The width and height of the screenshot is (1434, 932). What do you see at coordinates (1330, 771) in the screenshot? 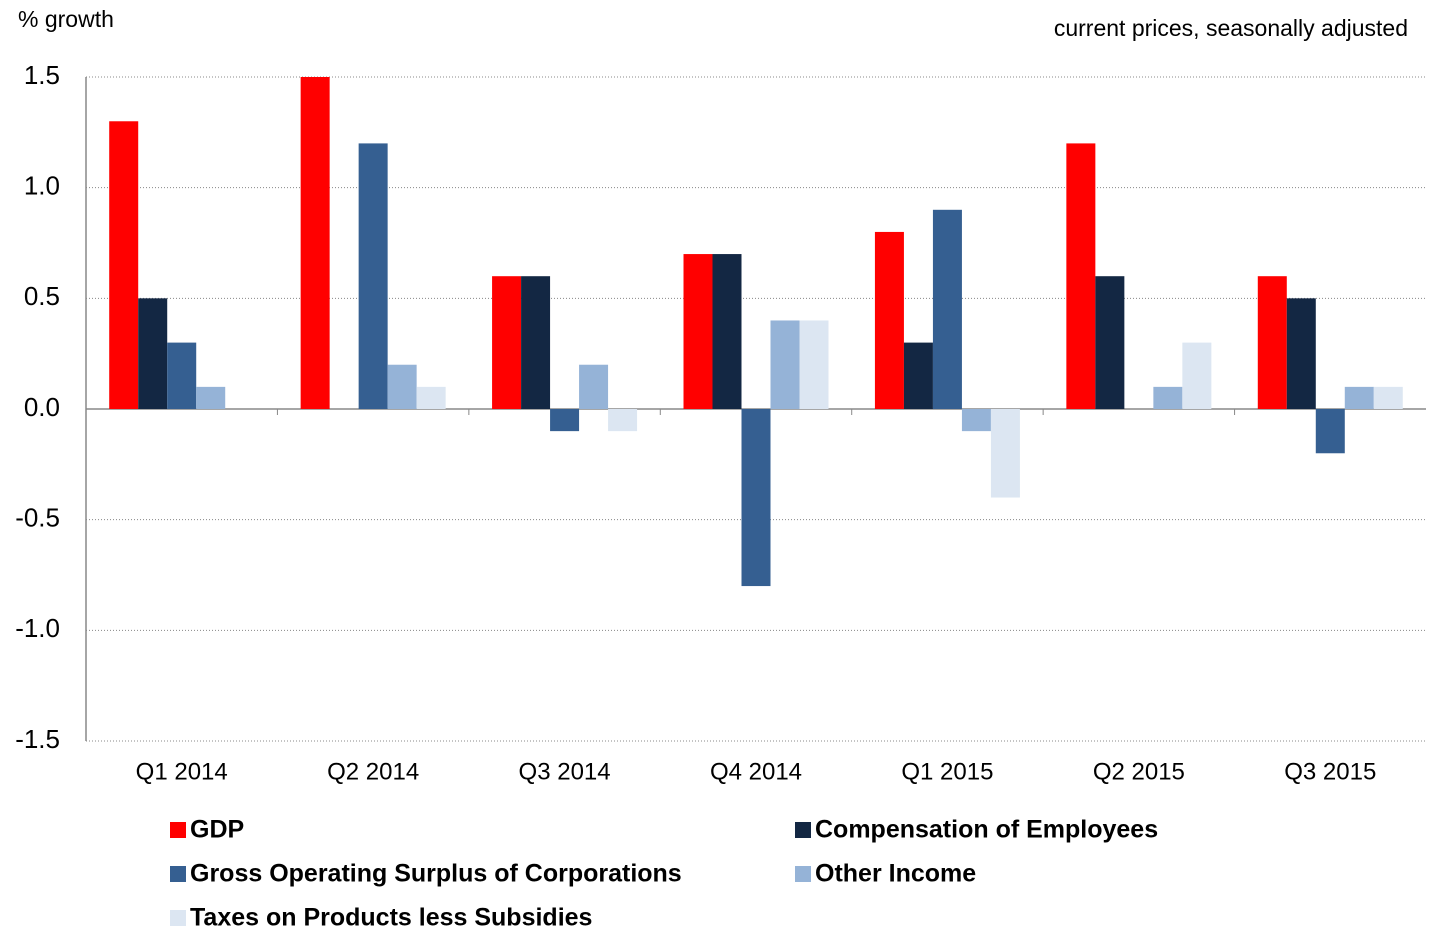
I see `x-tick-label: Q3 2015` at bounding box center [1330, 771].